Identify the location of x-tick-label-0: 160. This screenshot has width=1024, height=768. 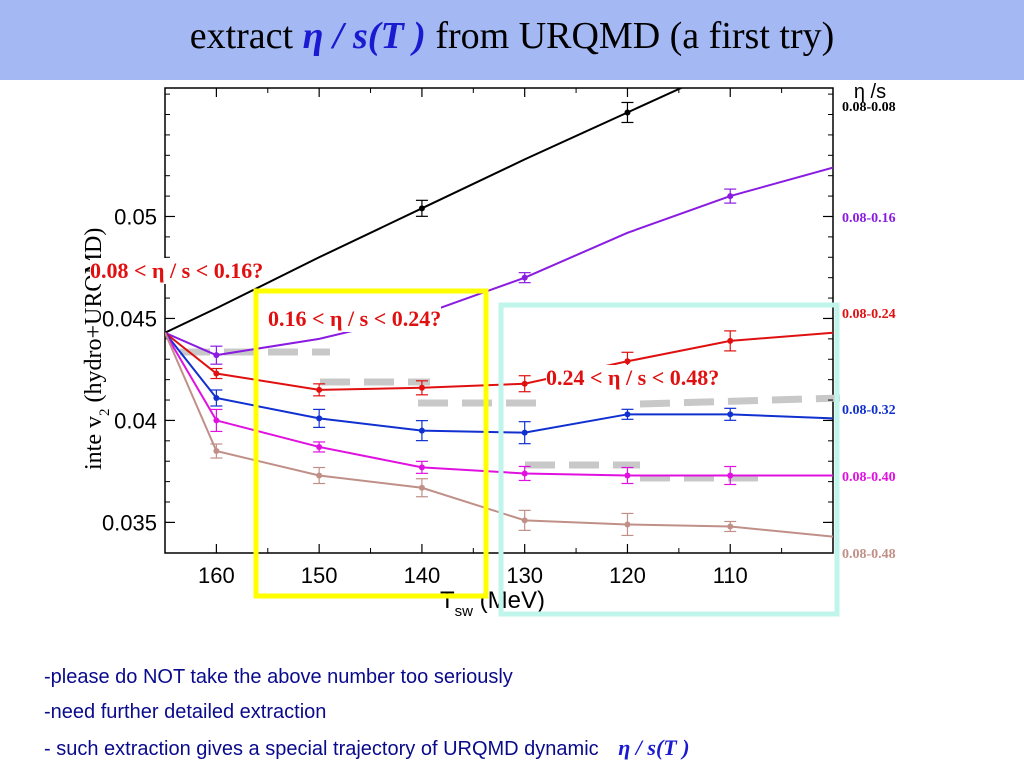
(216, 575).